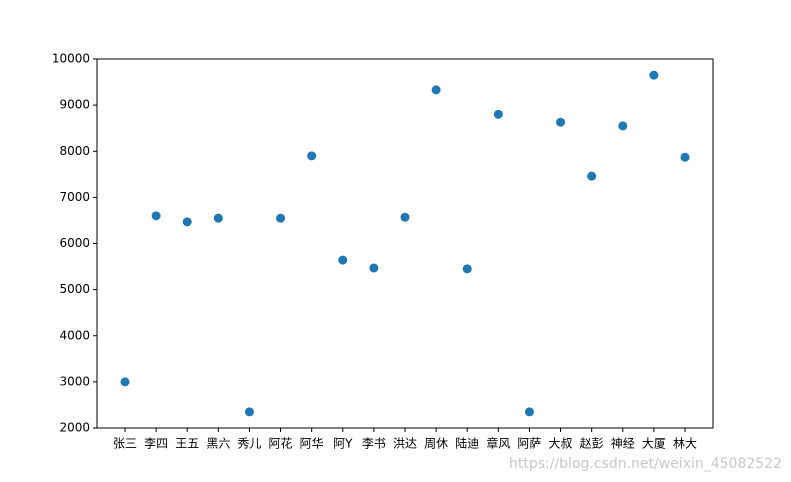 The height and width of the screenshot is (482, 791). I want to click on x-tick-label: 王五, so click(187, 444).